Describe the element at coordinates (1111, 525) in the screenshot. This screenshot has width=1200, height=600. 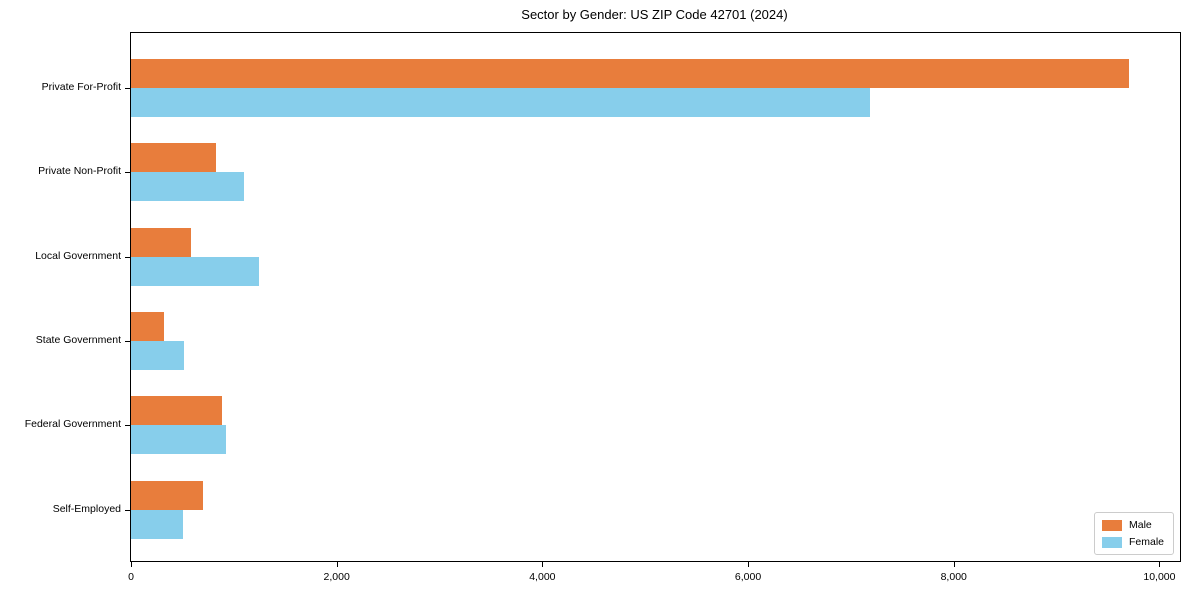
I see `legend-swatch-male` at that location.